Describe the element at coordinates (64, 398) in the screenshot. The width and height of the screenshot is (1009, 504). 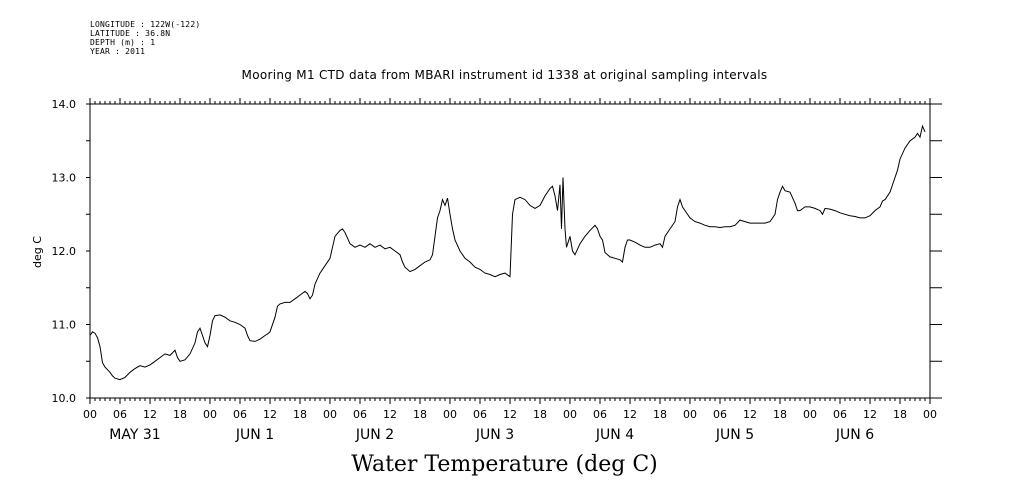
I see `y-tick-label: 10.0` at that location.